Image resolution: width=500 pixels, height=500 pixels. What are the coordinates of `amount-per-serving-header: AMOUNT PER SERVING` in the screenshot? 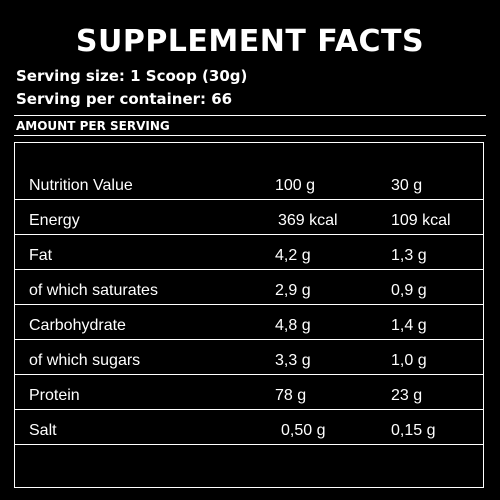 It's located at (93, 126).